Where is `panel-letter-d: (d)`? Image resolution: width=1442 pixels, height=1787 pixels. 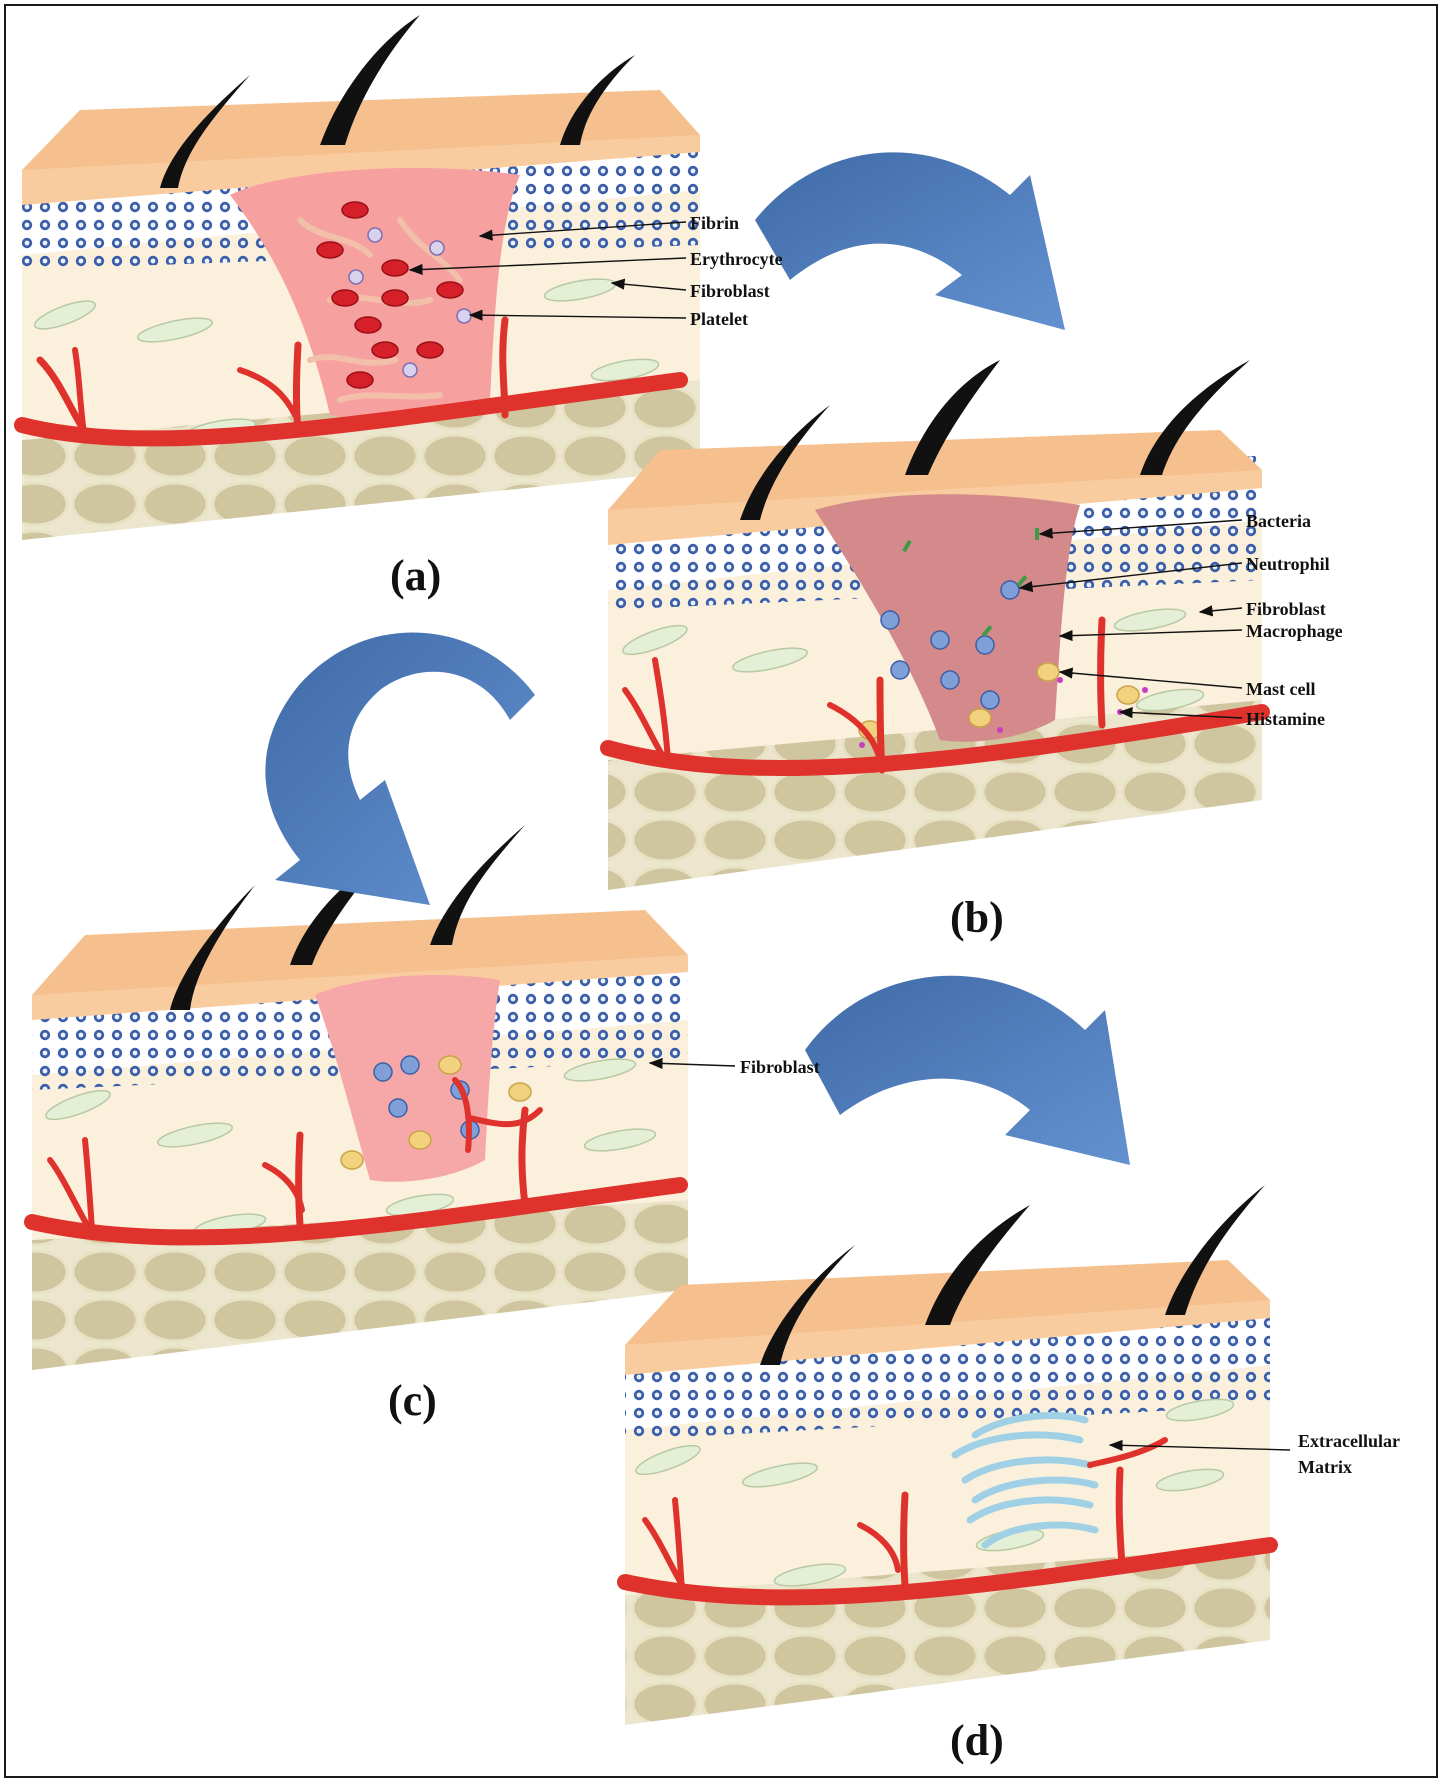
panel-letter-d: (d) is located at coordinates (977, 1740).